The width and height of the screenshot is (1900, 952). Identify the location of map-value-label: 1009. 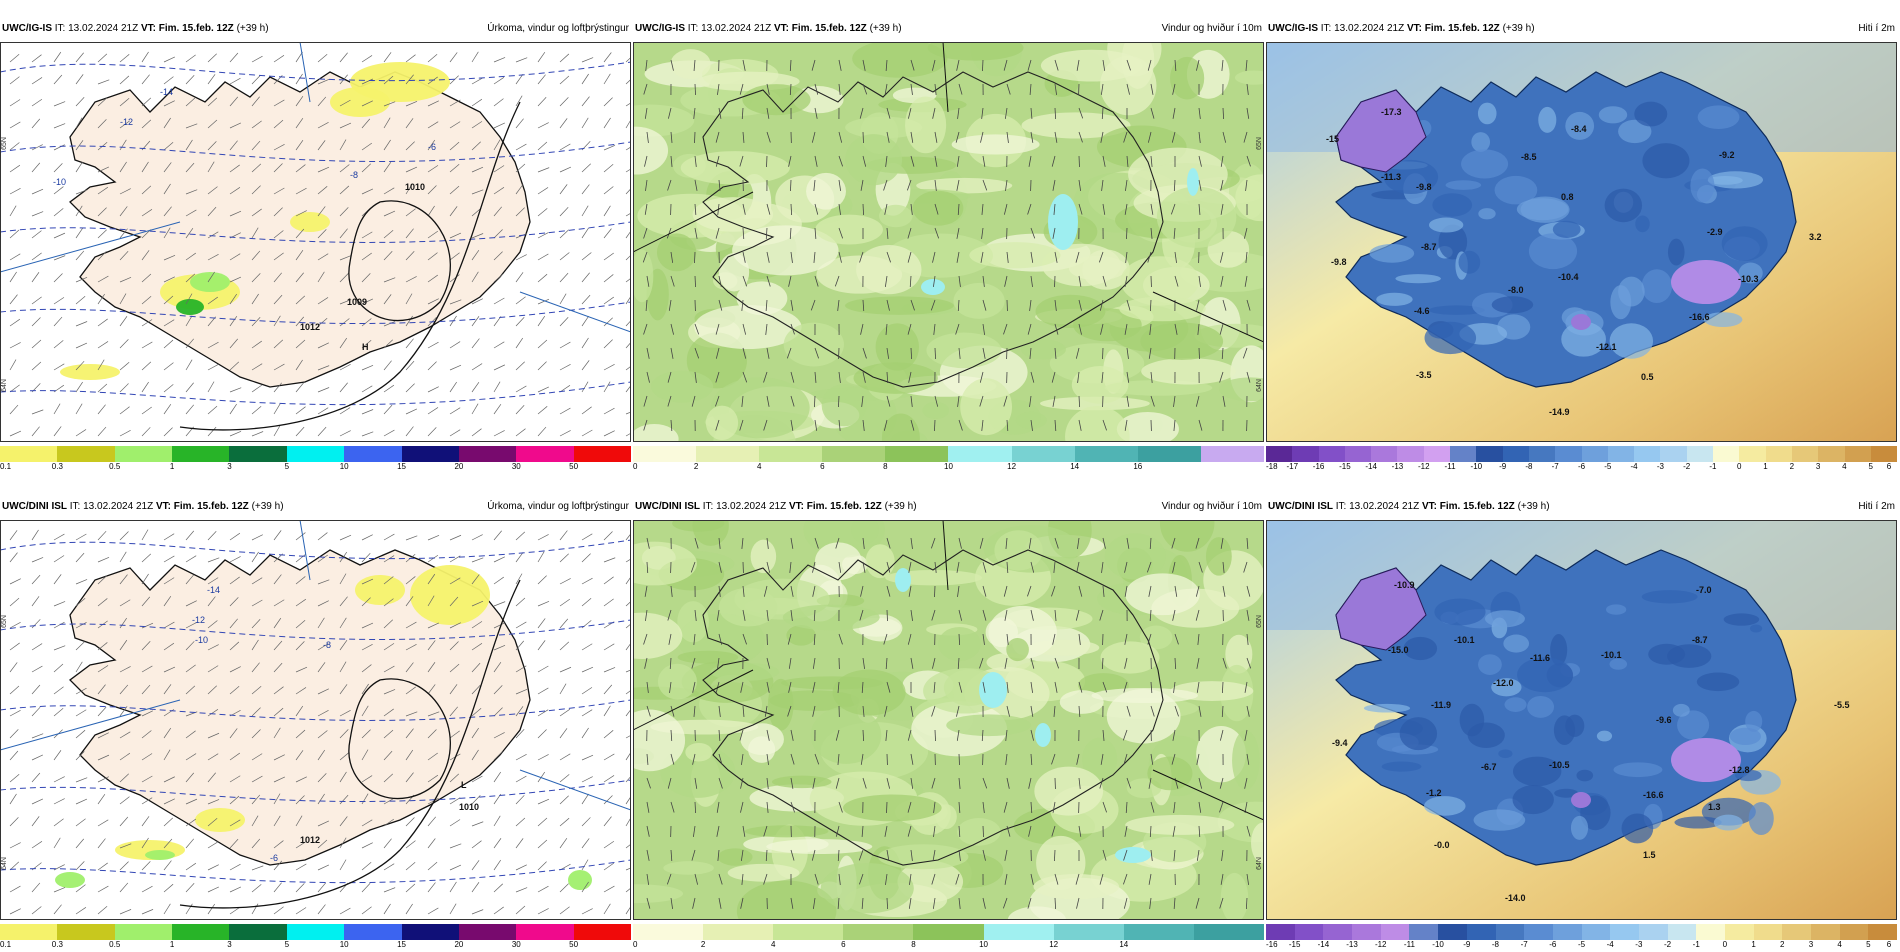
(357, 302).